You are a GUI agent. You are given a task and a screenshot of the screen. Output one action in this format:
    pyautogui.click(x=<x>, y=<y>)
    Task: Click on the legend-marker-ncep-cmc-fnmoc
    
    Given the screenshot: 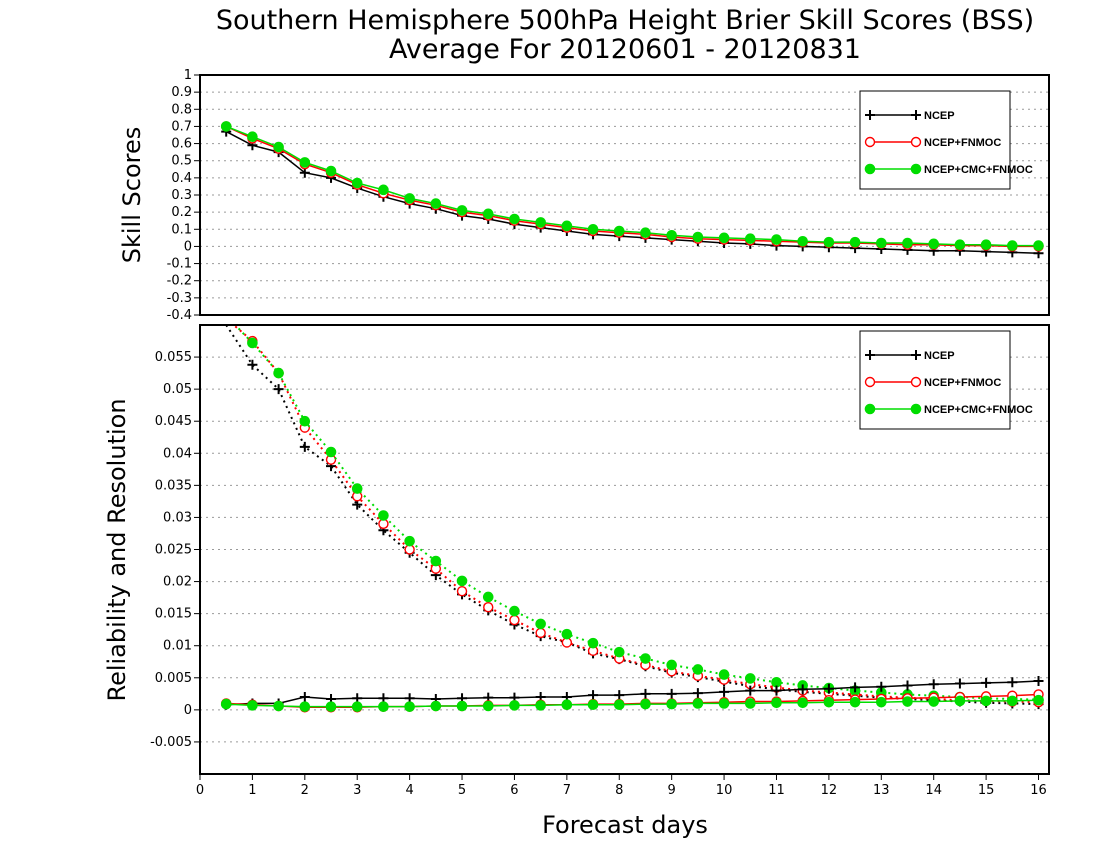 What is the action you would take?
    pyautogui.click(x=870, y=409)
    